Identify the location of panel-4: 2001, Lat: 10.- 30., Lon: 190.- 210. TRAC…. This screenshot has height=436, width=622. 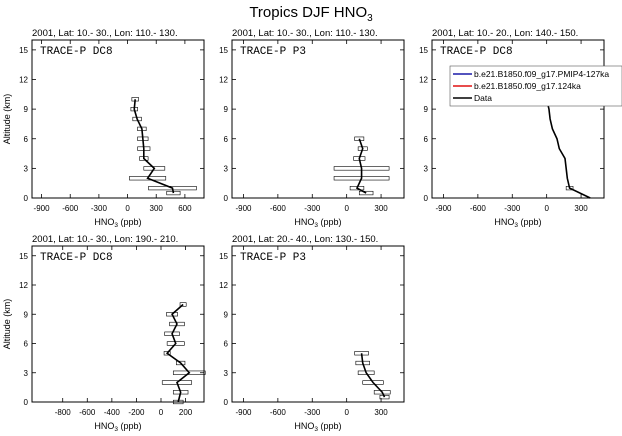
(104, 333).